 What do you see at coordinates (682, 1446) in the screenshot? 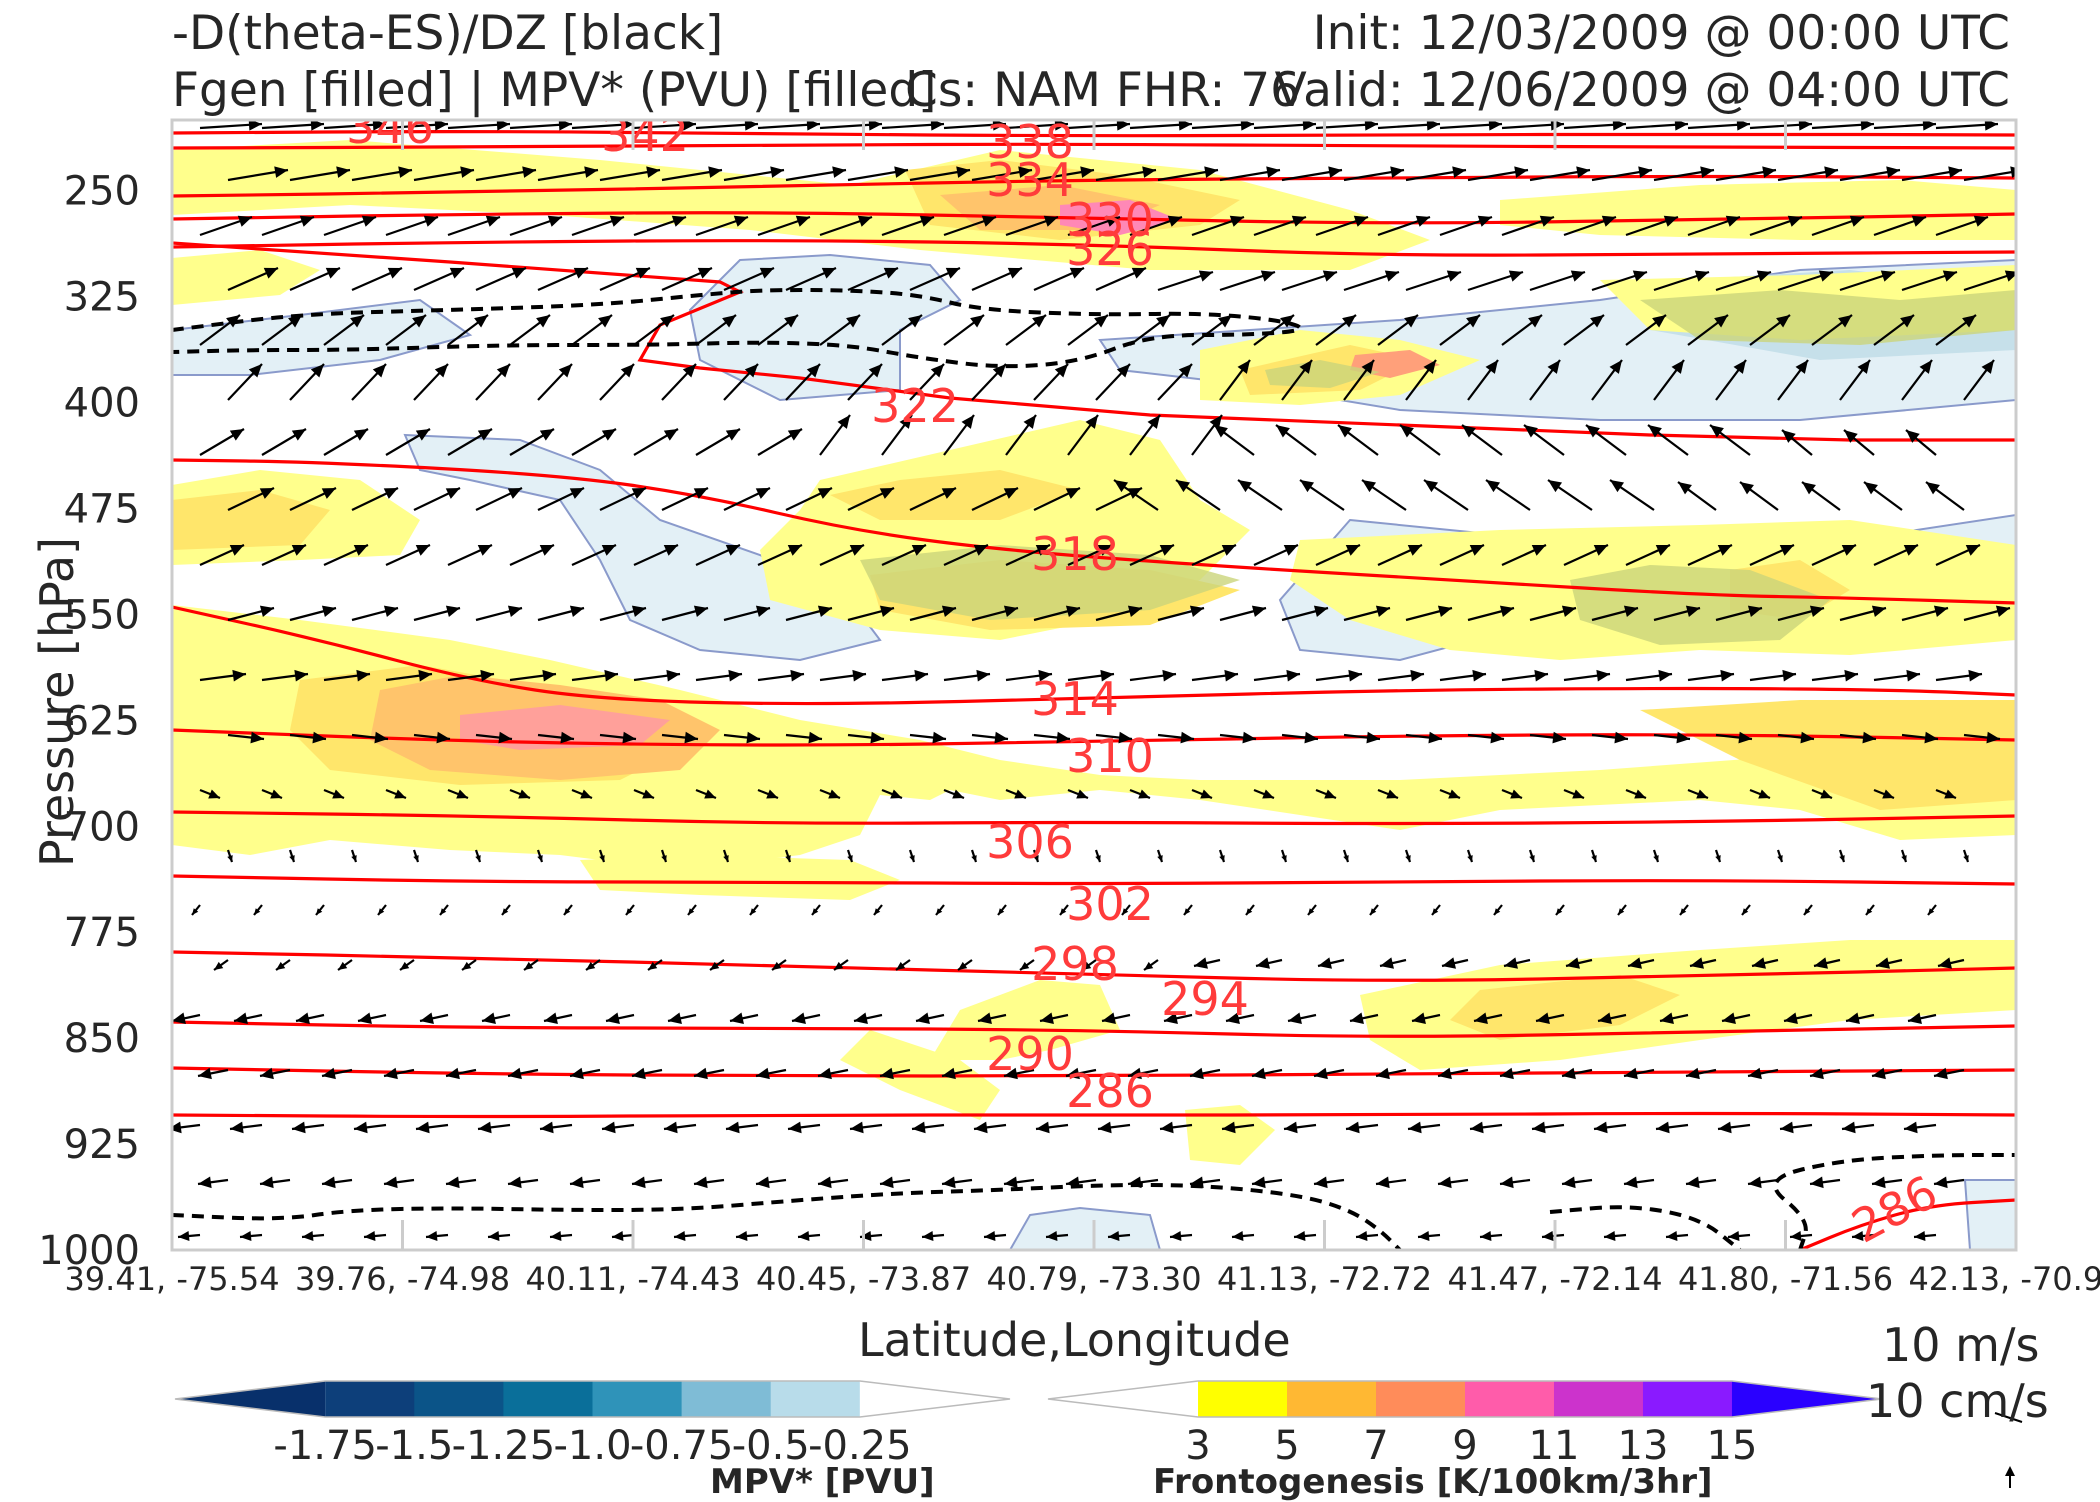
I see `mpv-colorbar-tick: -0.75` at bounding box center [682, 1446].